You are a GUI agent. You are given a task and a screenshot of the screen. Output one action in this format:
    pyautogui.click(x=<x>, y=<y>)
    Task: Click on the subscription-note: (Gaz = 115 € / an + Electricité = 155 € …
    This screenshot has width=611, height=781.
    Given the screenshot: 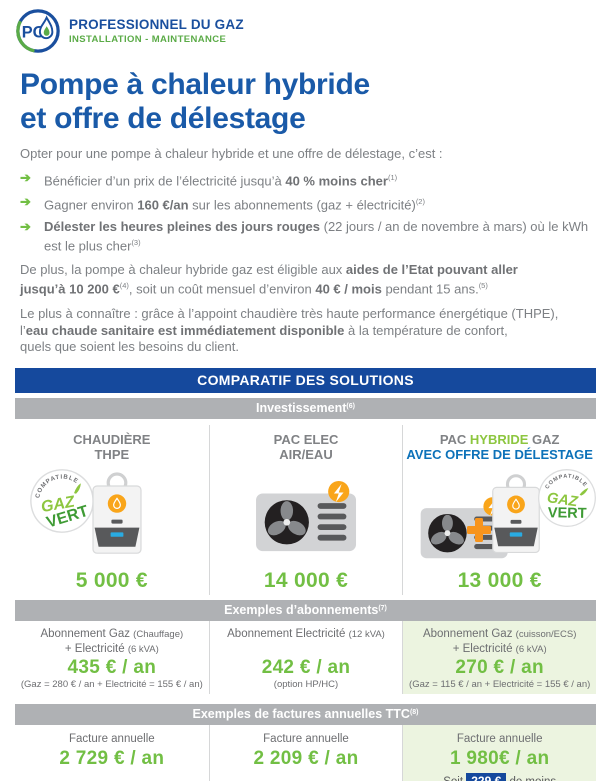 What is the action you would take?
    pyautogui.click(x=500, y=684)
    